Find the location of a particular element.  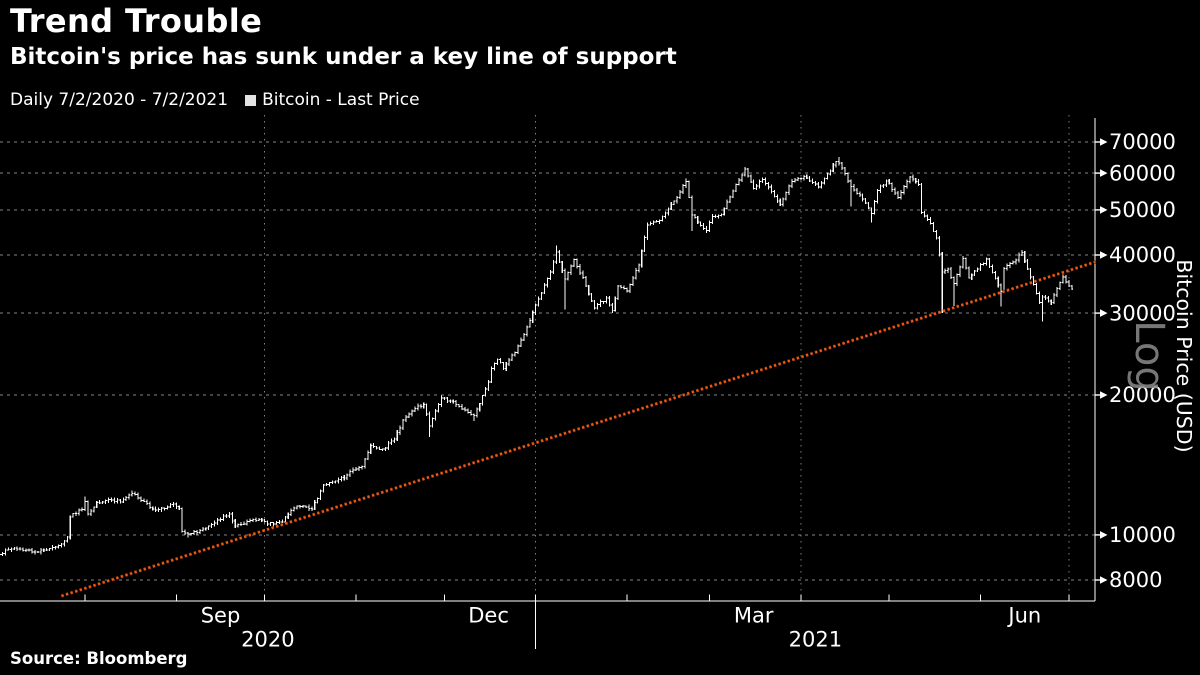

page-title: Trend Trouble is located at coordinates (136, 21).